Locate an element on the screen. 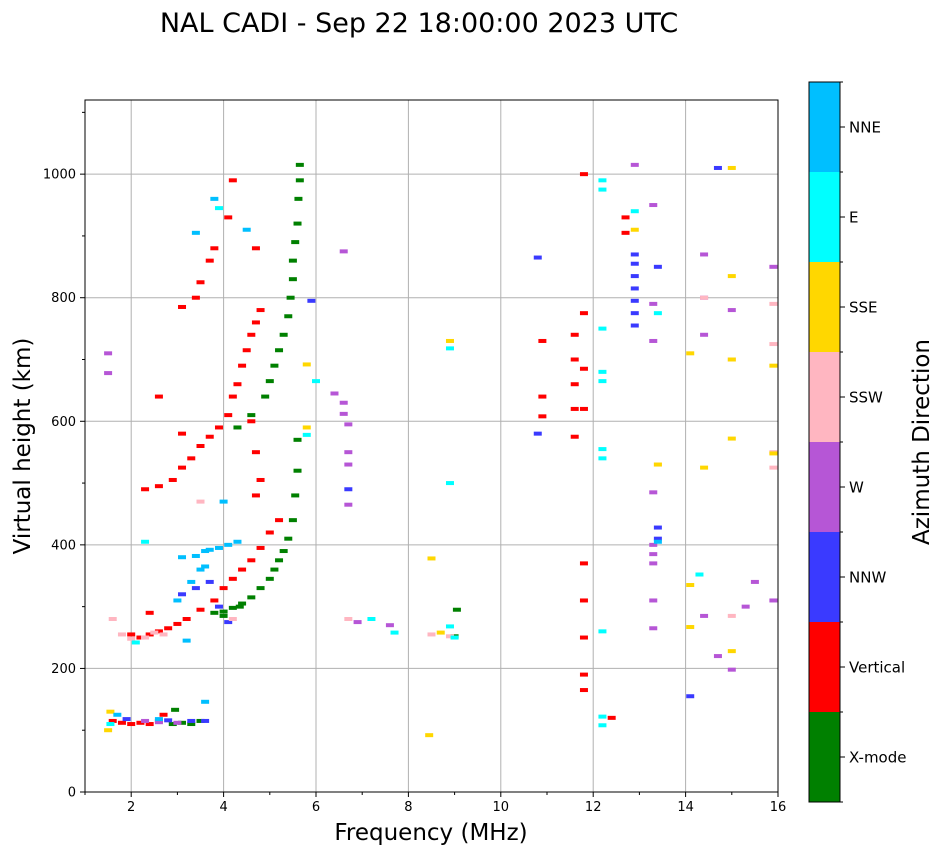 The image size is (951, 856). x-tick-label: 12 is located at coordinates (593, 807).